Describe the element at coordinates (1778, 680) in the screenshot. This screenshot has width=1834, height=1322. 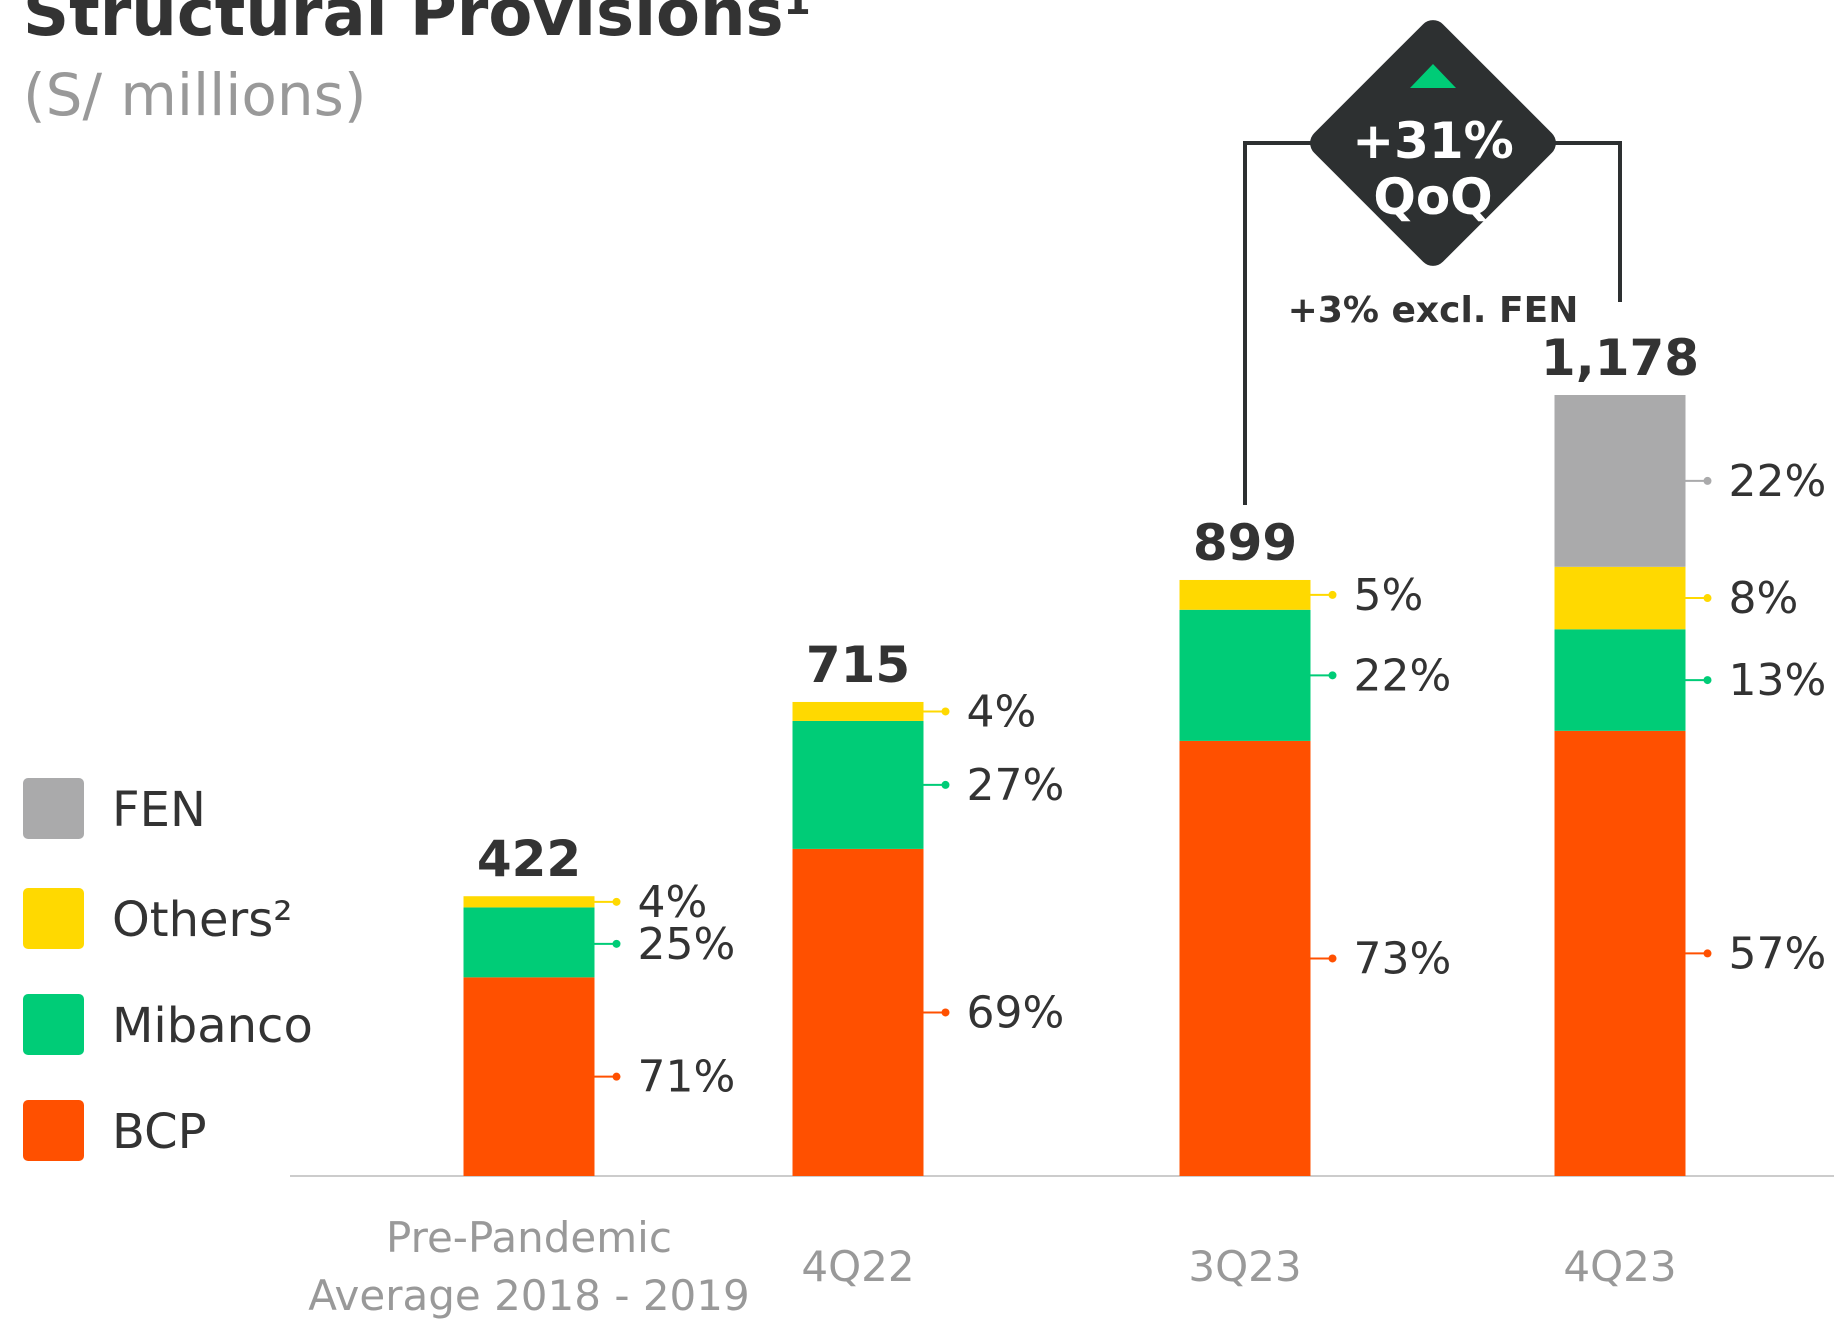
I see `percent-label: 13%` at that location.